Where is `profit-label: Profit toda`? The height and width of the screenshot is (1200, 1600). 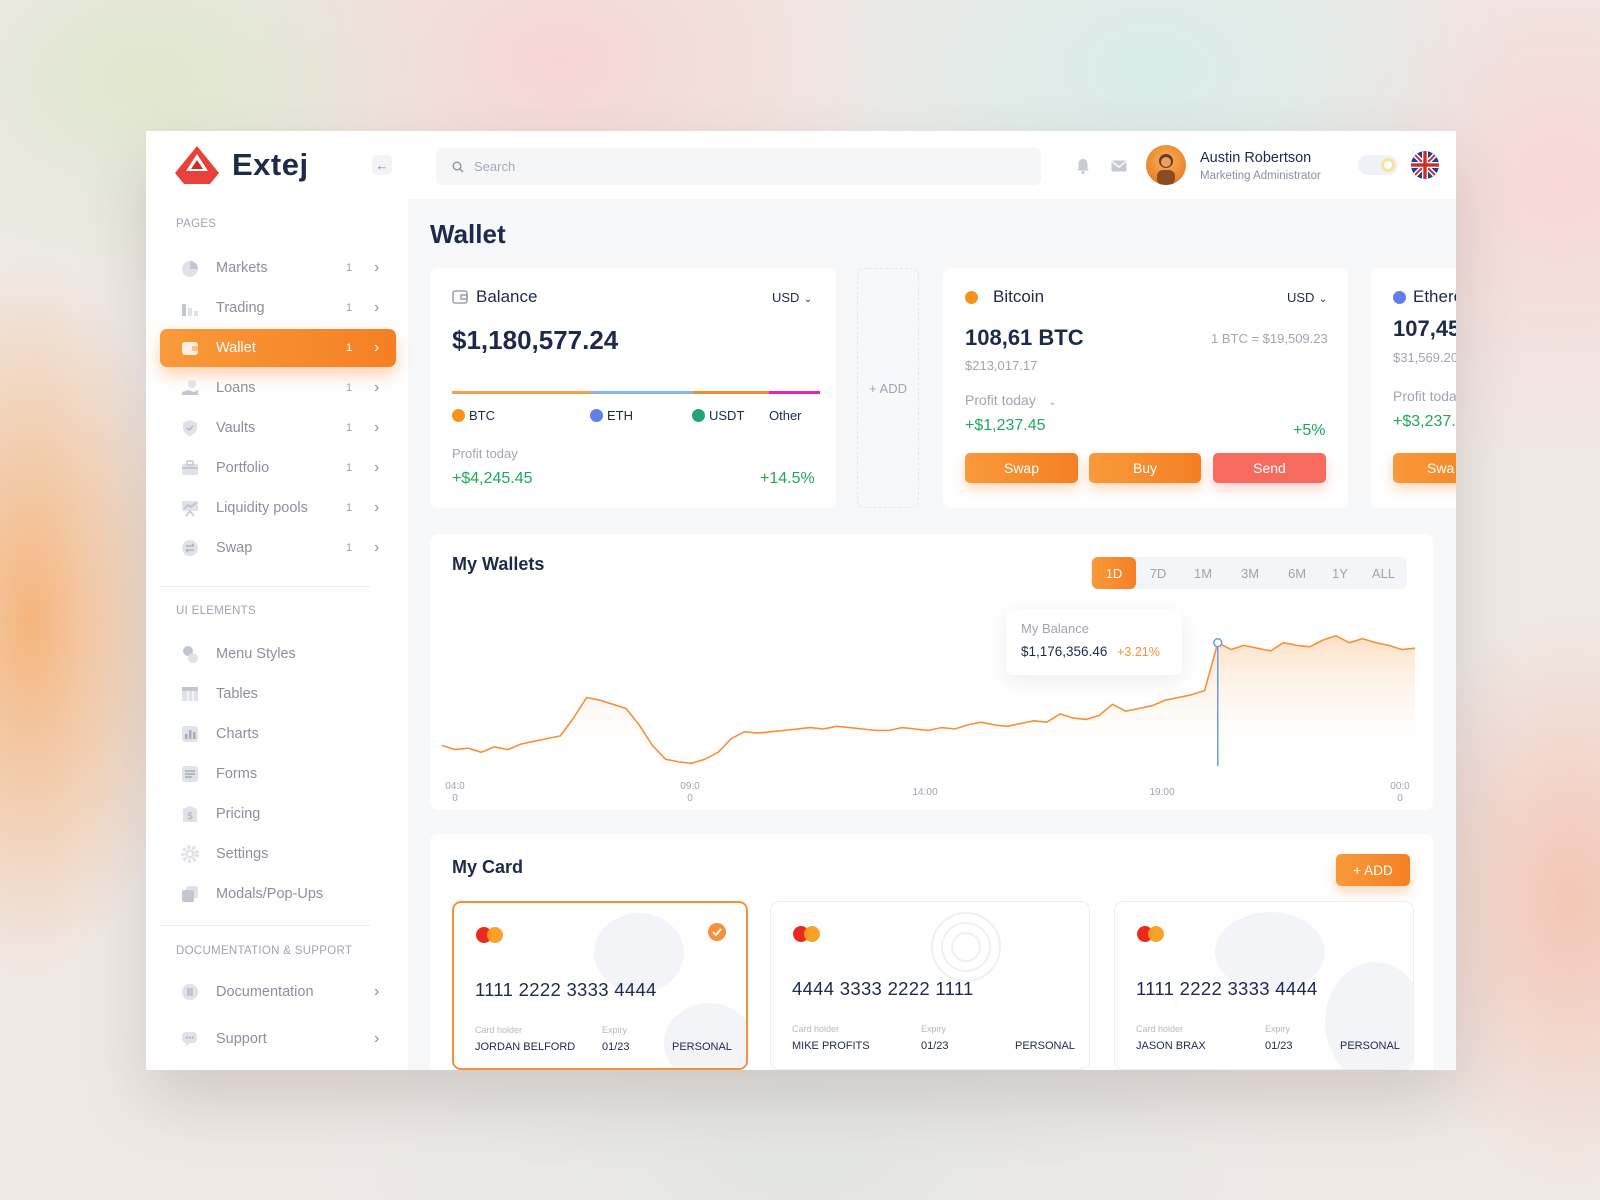 profit-label: Profit toda is located at coordinates (1424, 396).